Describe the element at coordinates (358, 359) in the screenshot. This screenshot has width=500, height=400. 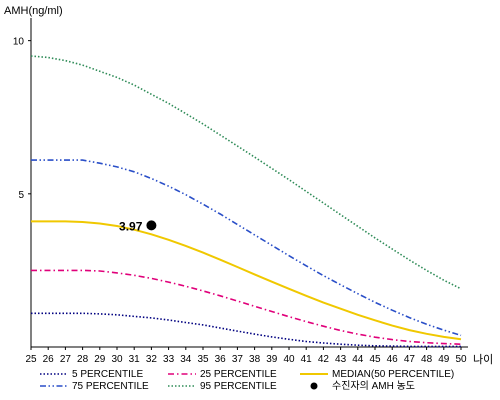
I see `x-tick-label: 44` at that location.